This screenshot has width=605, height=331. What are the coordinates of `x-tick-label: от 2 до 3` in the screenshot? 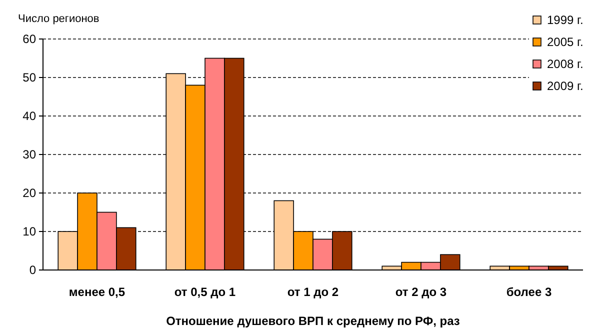 It's located at (421, 292).